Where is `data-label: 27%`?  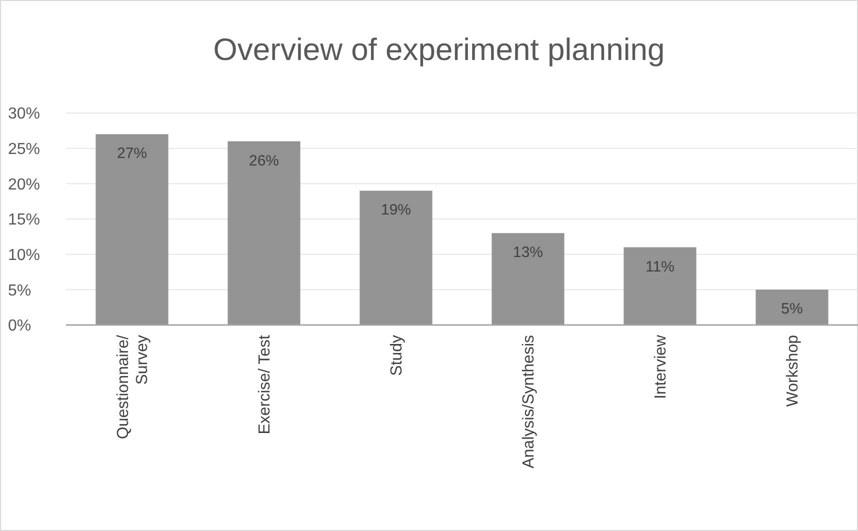
data-label: 27% is located at coordinates (132, 153).